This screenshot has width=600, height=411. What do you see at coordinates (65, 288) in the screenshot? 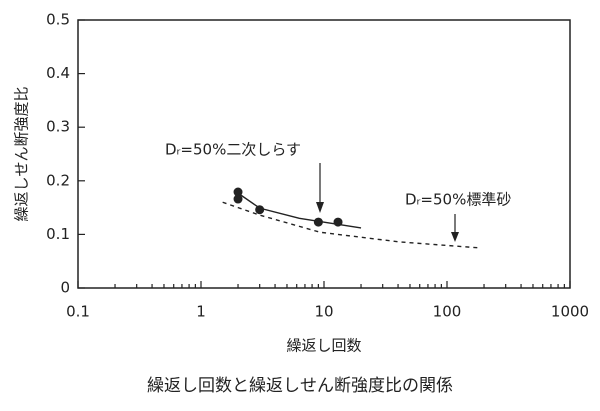
I see `y-tick-label: 0` at bounding box center [65, 288].